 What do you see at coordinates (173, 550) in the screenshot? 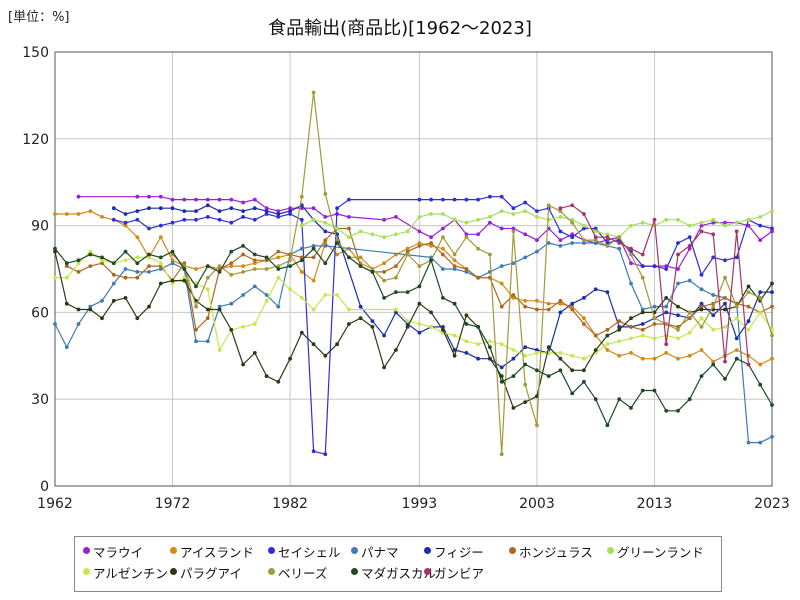
I see `legend-swatch` at bounding box center [173, 550].